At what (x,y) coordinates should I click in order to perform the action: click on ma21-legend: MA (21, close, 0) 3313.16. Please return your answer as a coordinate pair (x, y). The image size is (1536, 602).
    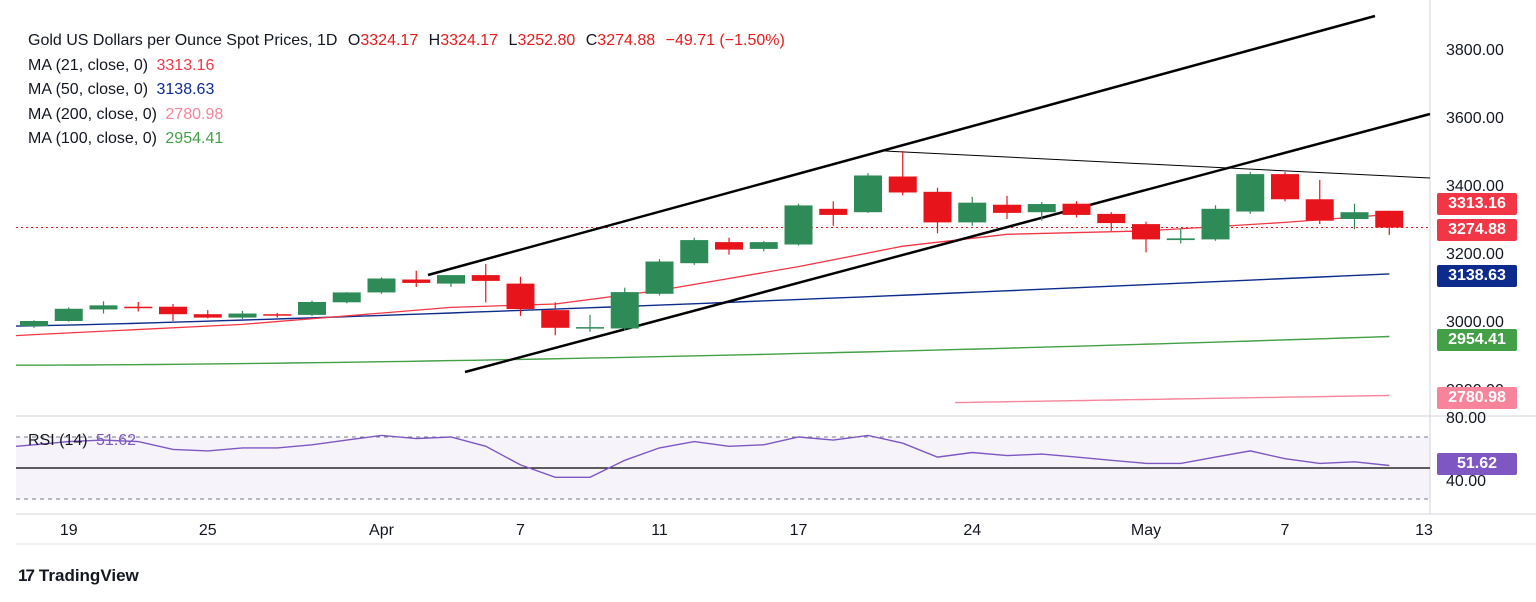
    Looking at the image, I should click on (406, 66).